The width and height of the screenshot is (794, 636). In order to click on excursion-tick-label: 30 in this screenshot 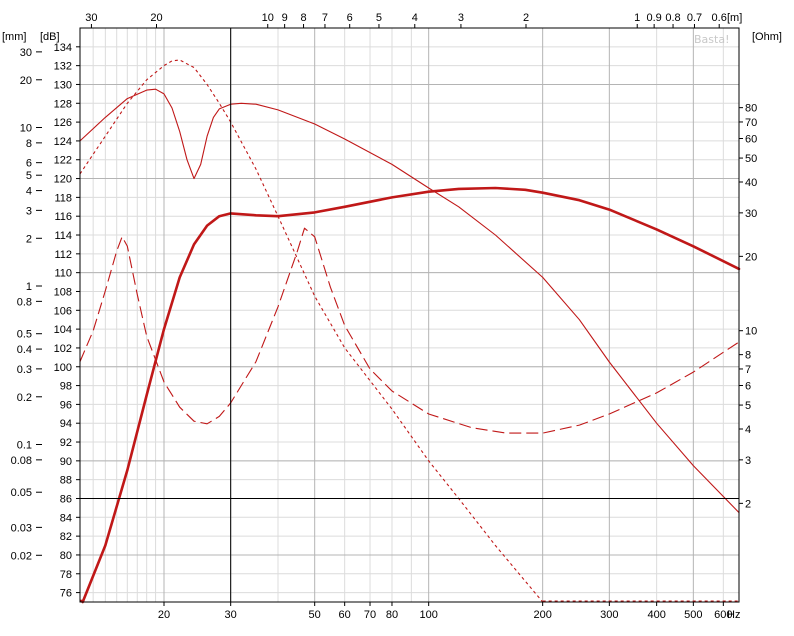, I will do `click(26, 53)`.